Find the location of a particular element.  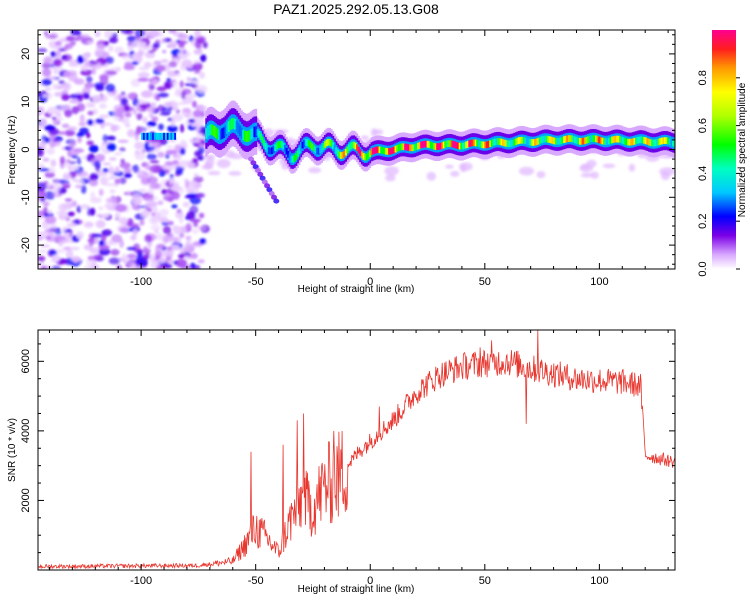

x-tick-label: 0 is located at coordinates (370, 282).